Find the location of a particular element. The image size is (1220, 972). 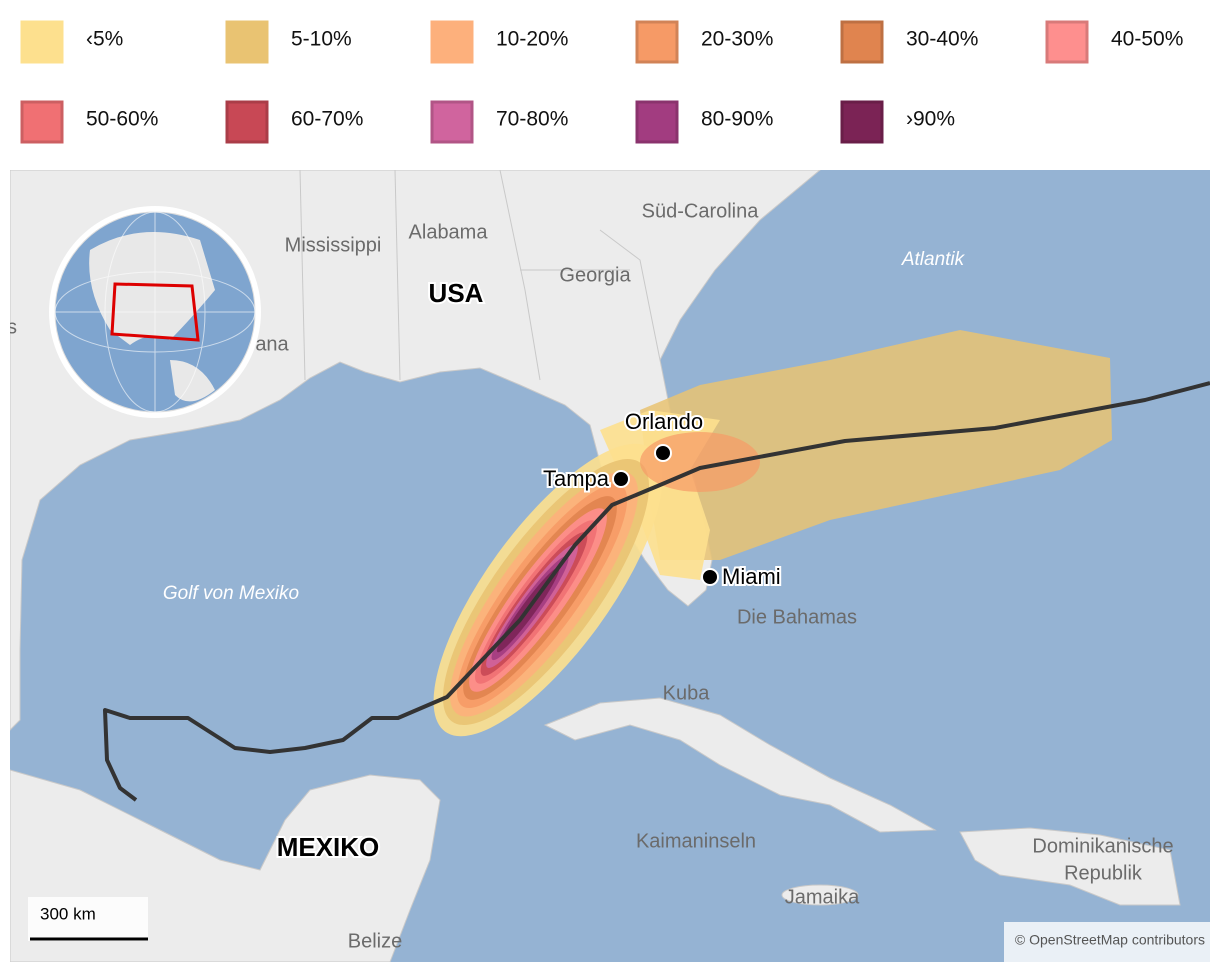

globe-inset is located at coordinates (155, 312).